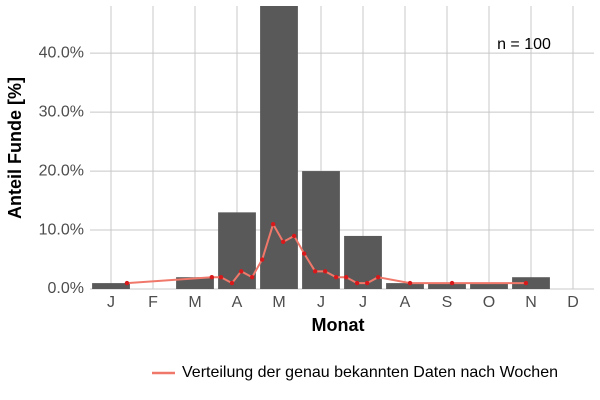 The height and width of the screenshot is (400, 600). I want to click on x-tick-label: O, so click(489, 302).